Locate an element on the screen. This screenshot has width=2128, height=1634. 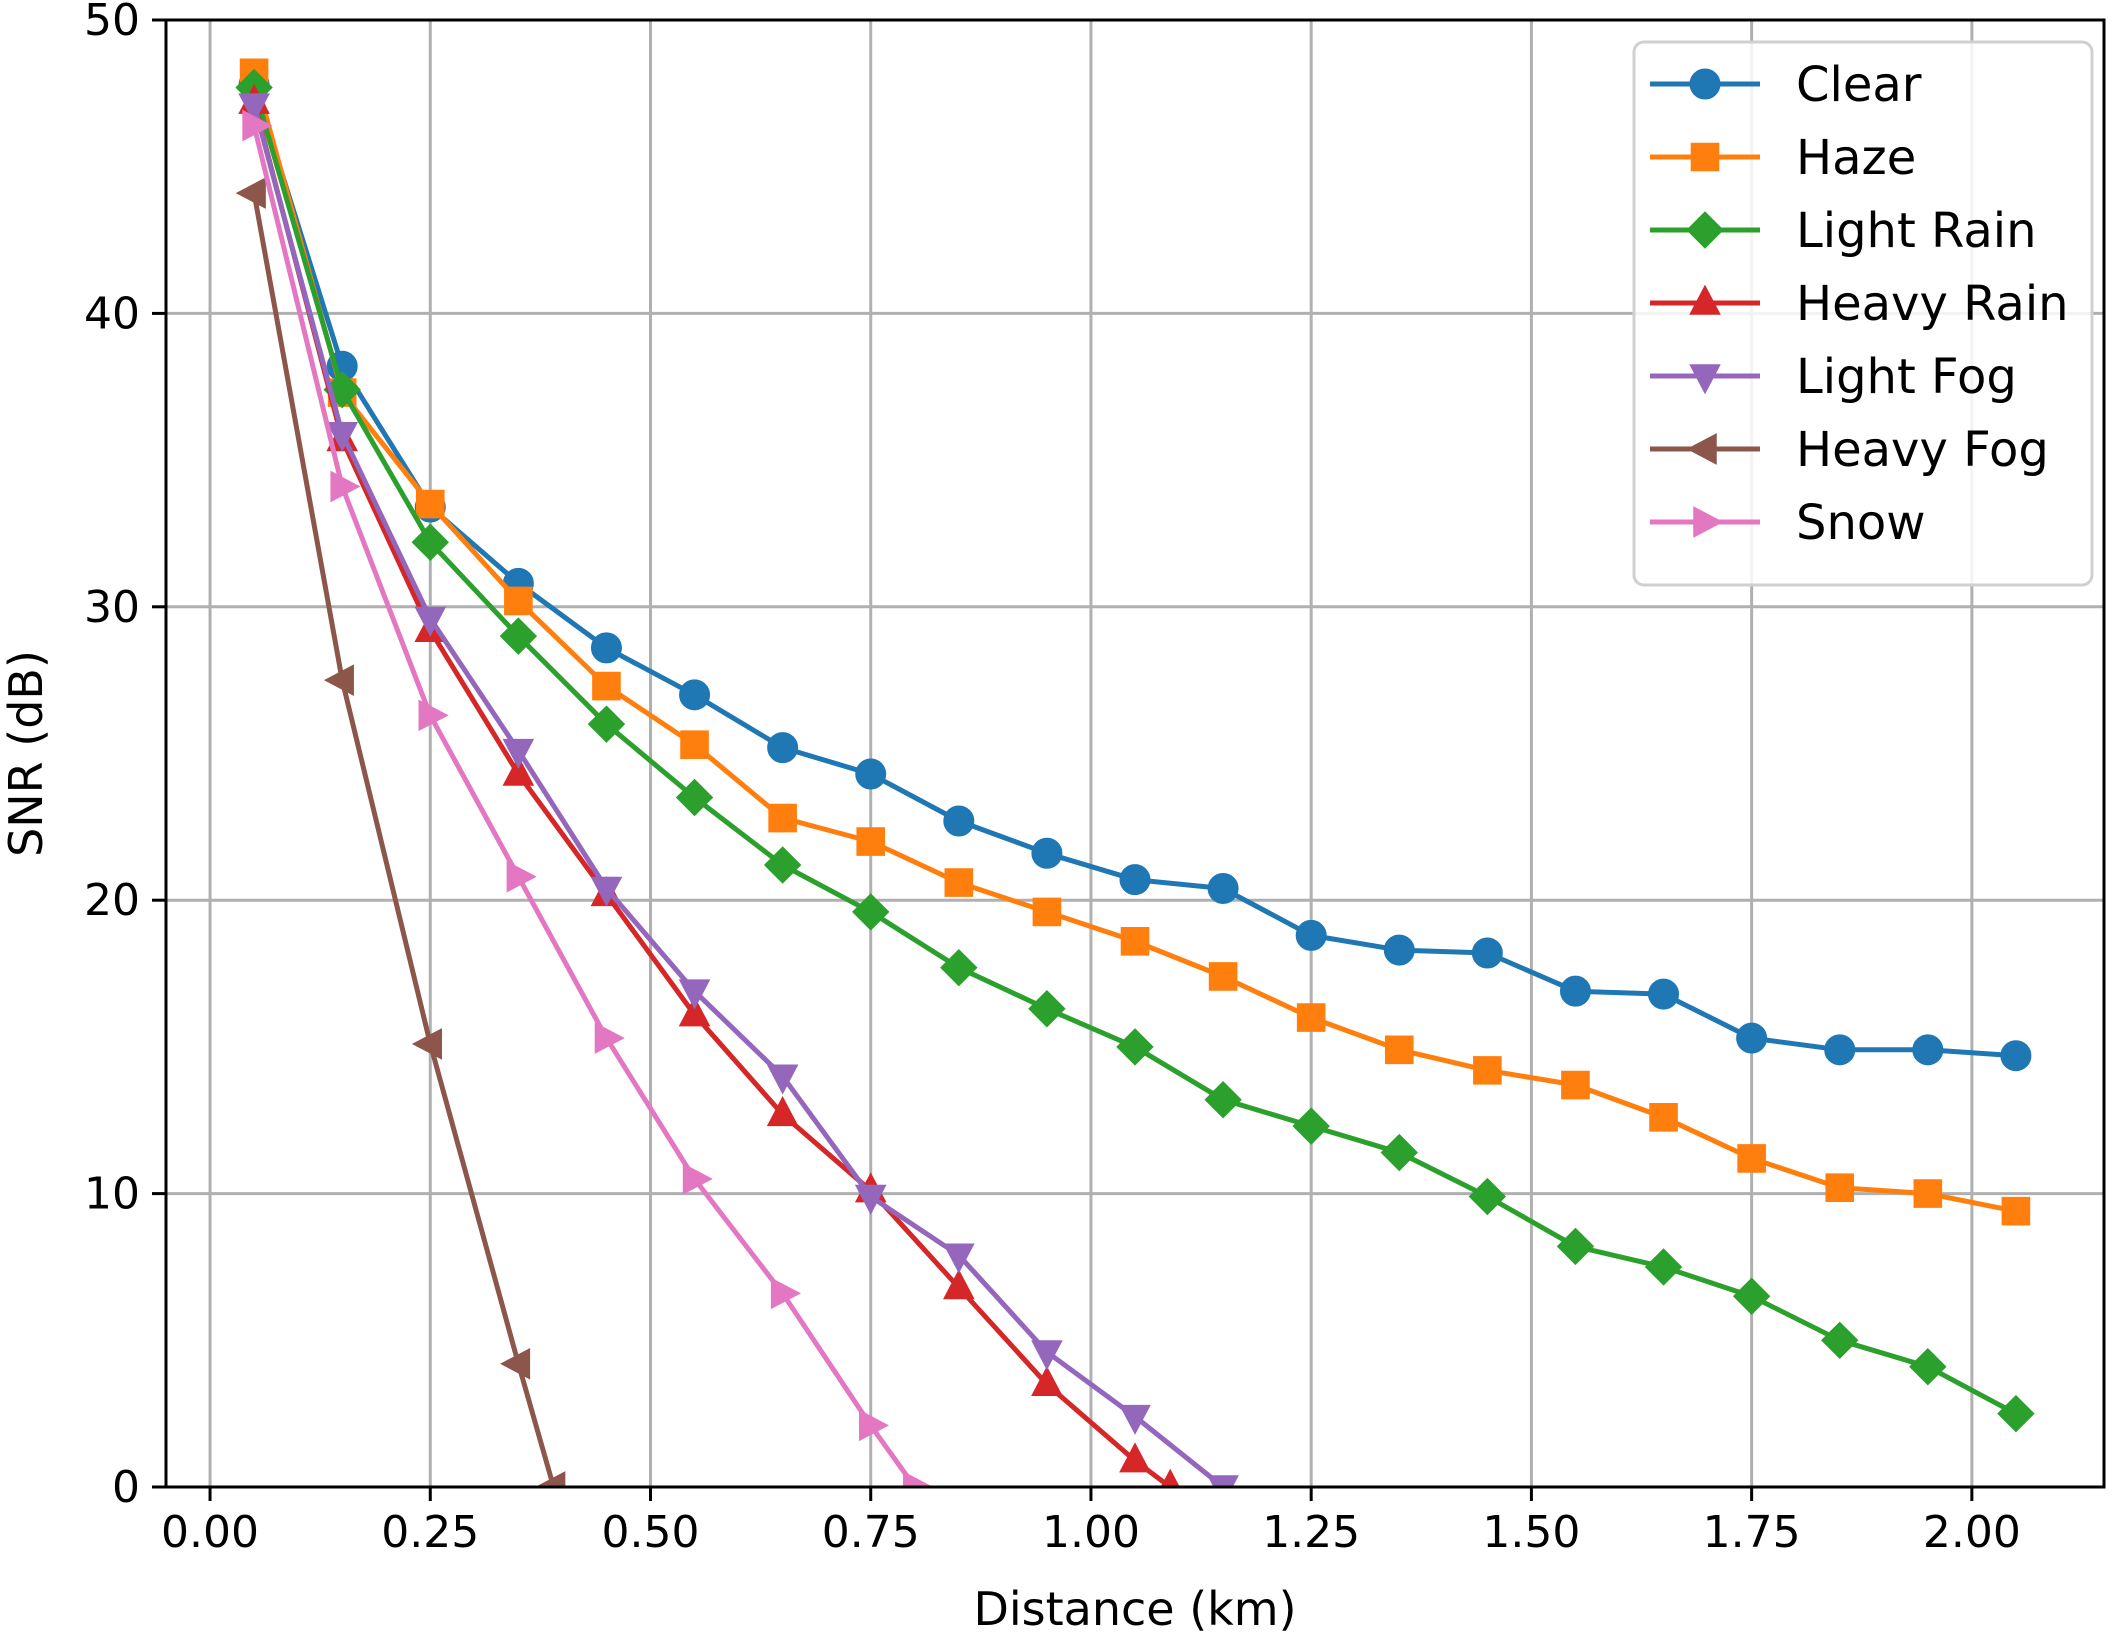
legend-label-heavy-rain: Heavy Rain is located at coordinates (1932, 304).